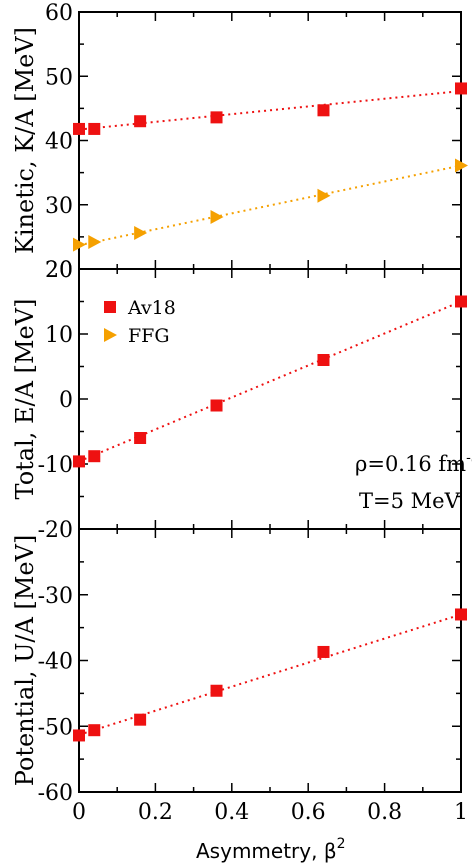  Describe the element at coordinates (59, 335) in the screenshot. I see `y-tick-label: 10` at that location.